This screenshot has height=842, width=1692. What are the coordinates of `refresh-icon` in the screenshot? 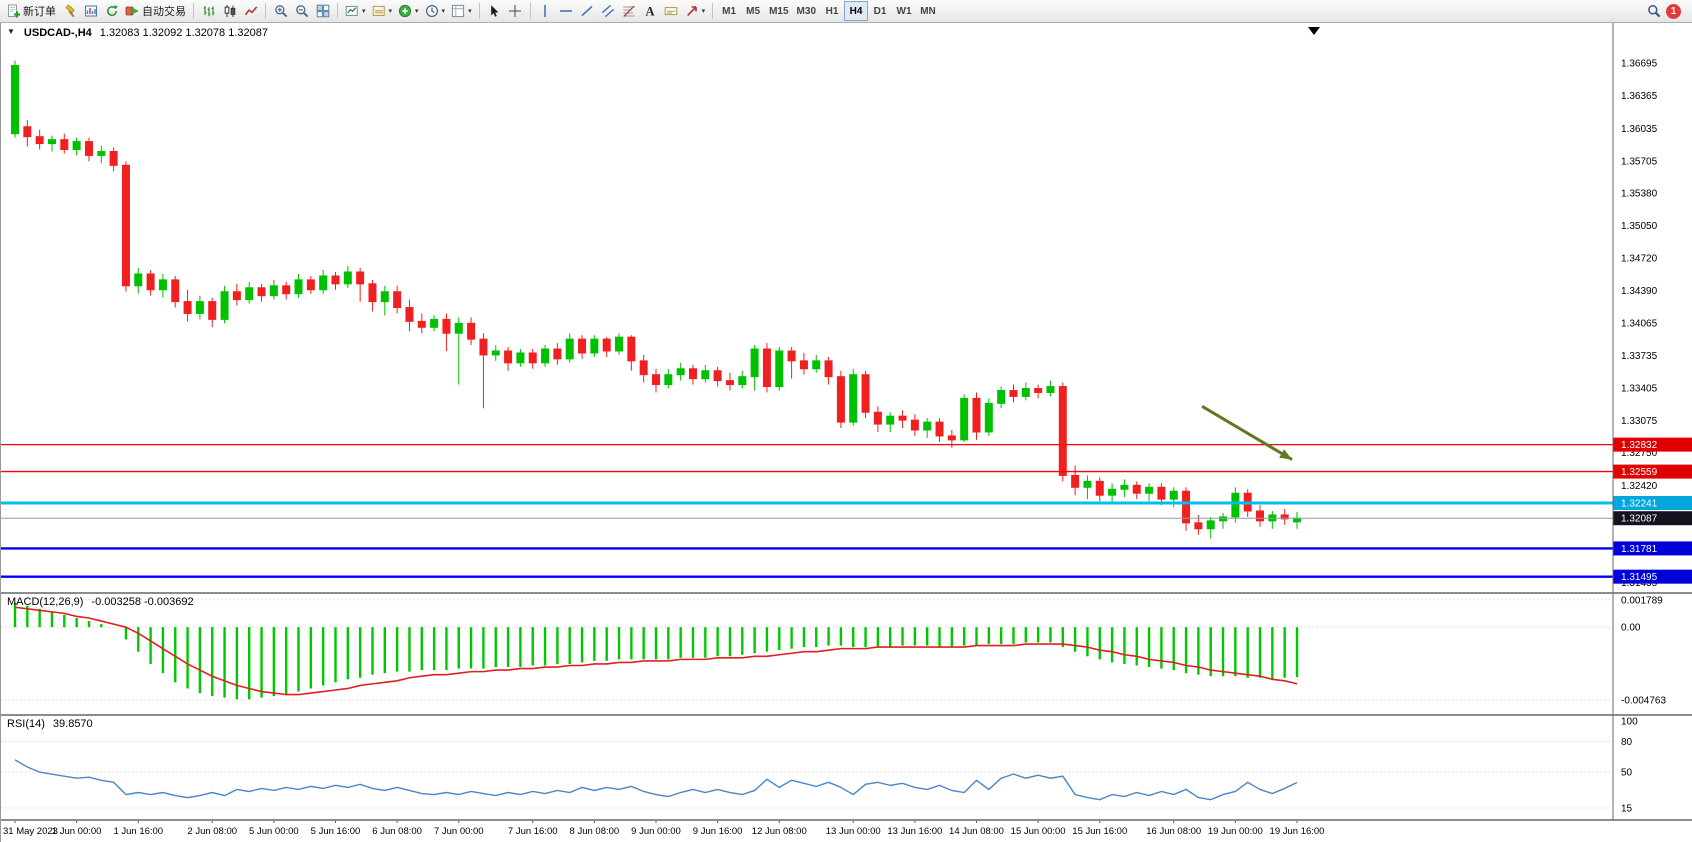 It's located at (112, 11).